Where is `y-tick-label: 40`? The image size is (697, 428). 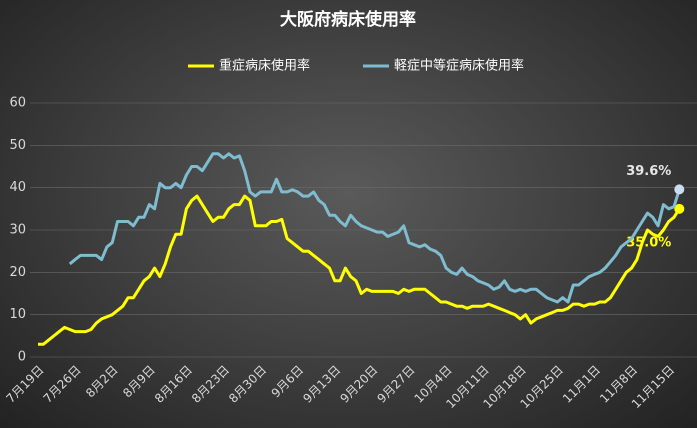
y-tick-label: 40 is located at coordinates (17, 187).